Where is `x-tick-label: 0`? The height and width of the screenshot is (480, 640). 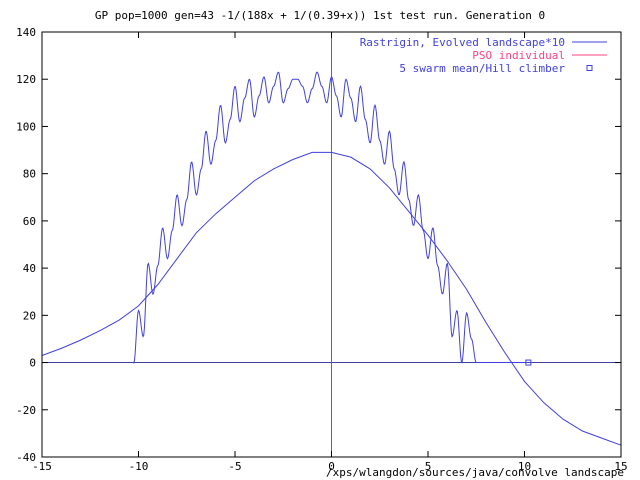
x-tick-label: 0 is located at coordinates (331, 466).